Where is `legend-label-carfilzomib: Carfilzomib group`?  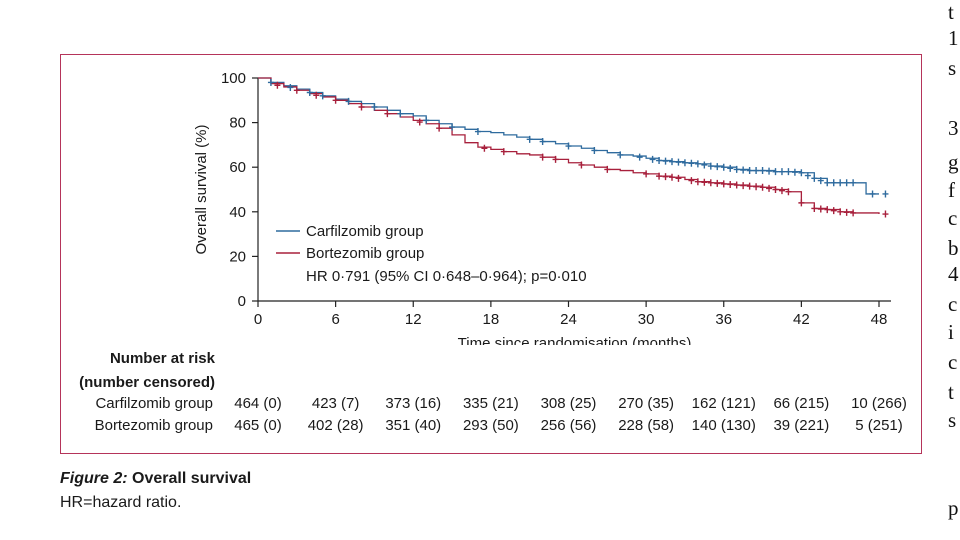
legend-label-carfilzomib: Carfilzomib group is located at coordinates (365, 231).